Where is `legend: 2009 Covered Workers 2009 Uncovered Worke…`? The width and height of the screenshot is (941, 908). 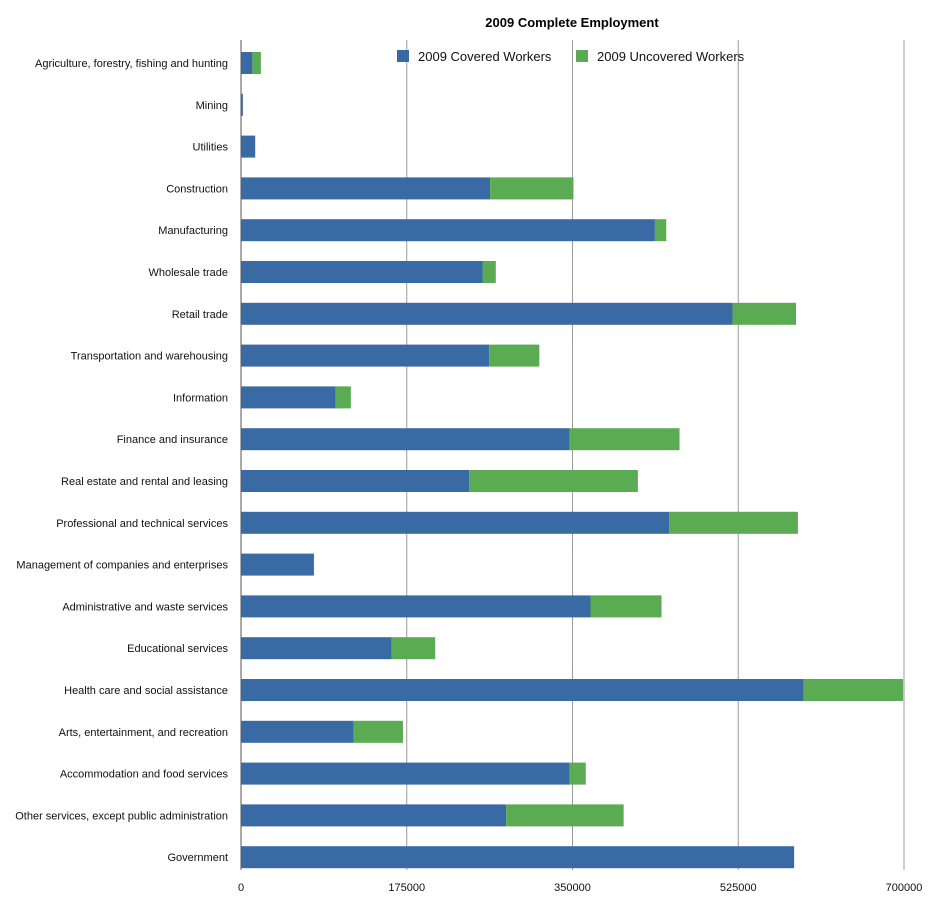
legend: 2009 Covered Workers 2009 Uncovered Worke… is located at coordinates (571, 56).